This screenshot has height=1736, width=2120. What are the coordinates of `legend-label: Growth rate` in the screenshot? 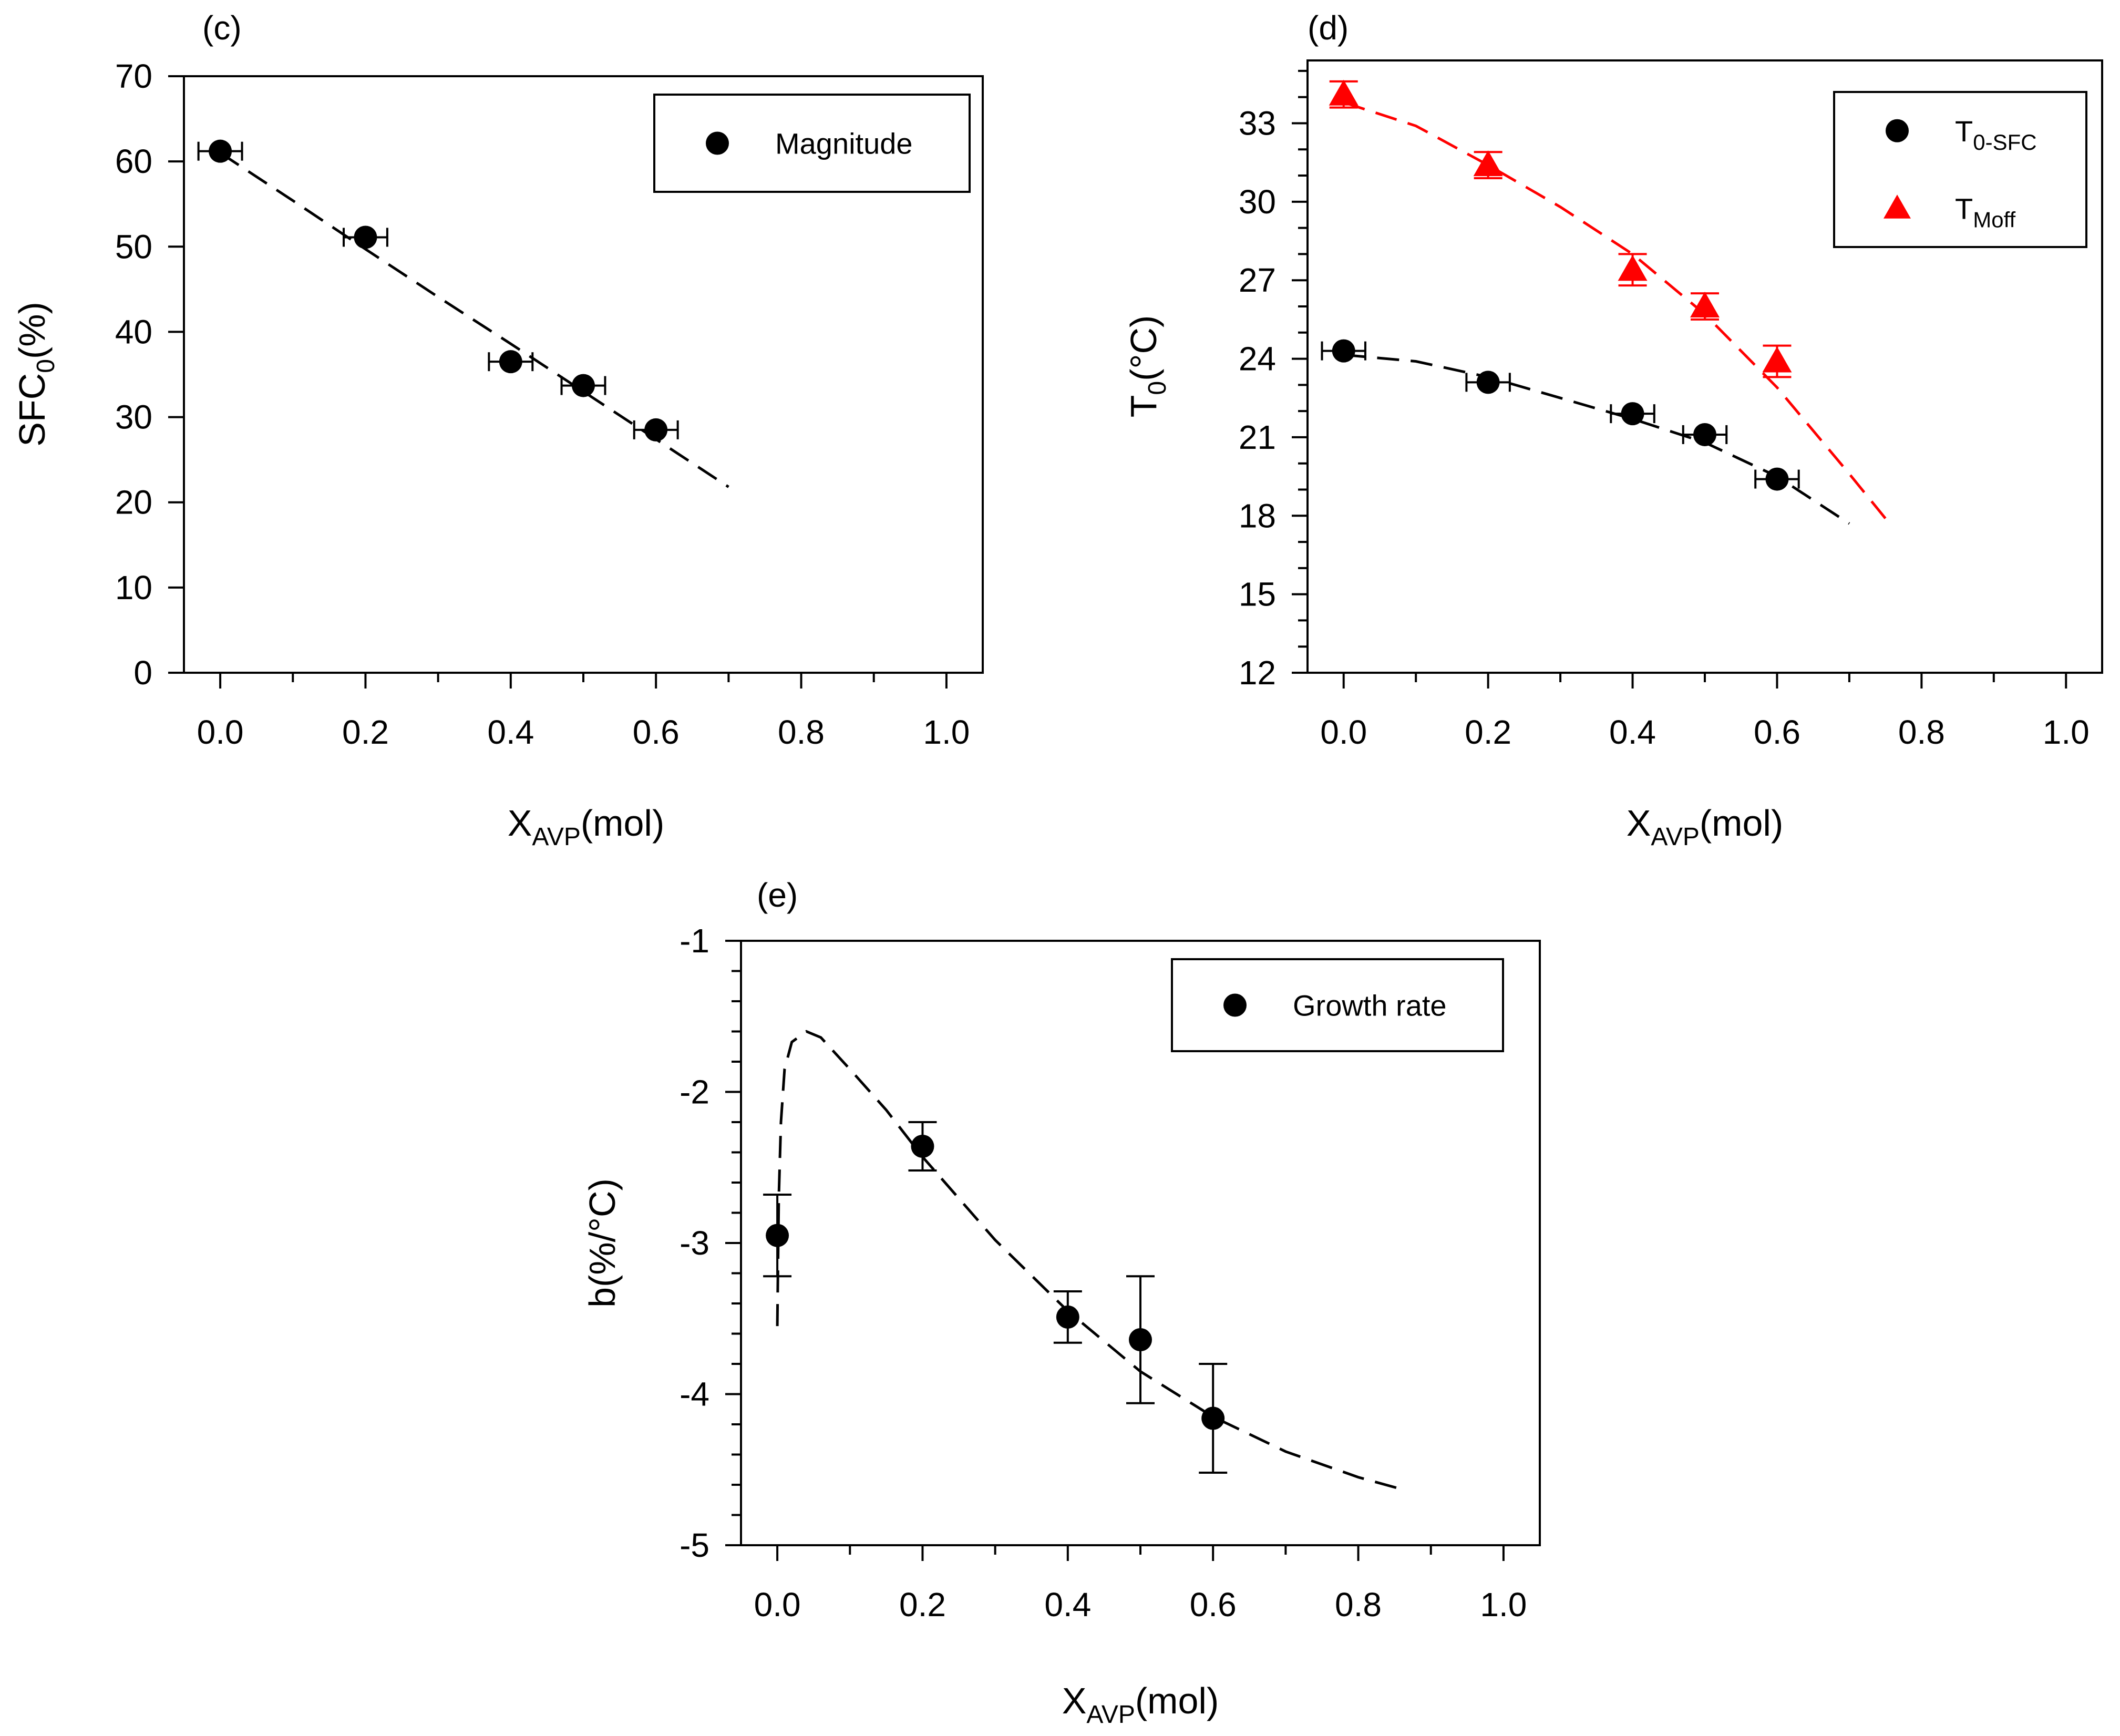 It's located at (1370, 1006).